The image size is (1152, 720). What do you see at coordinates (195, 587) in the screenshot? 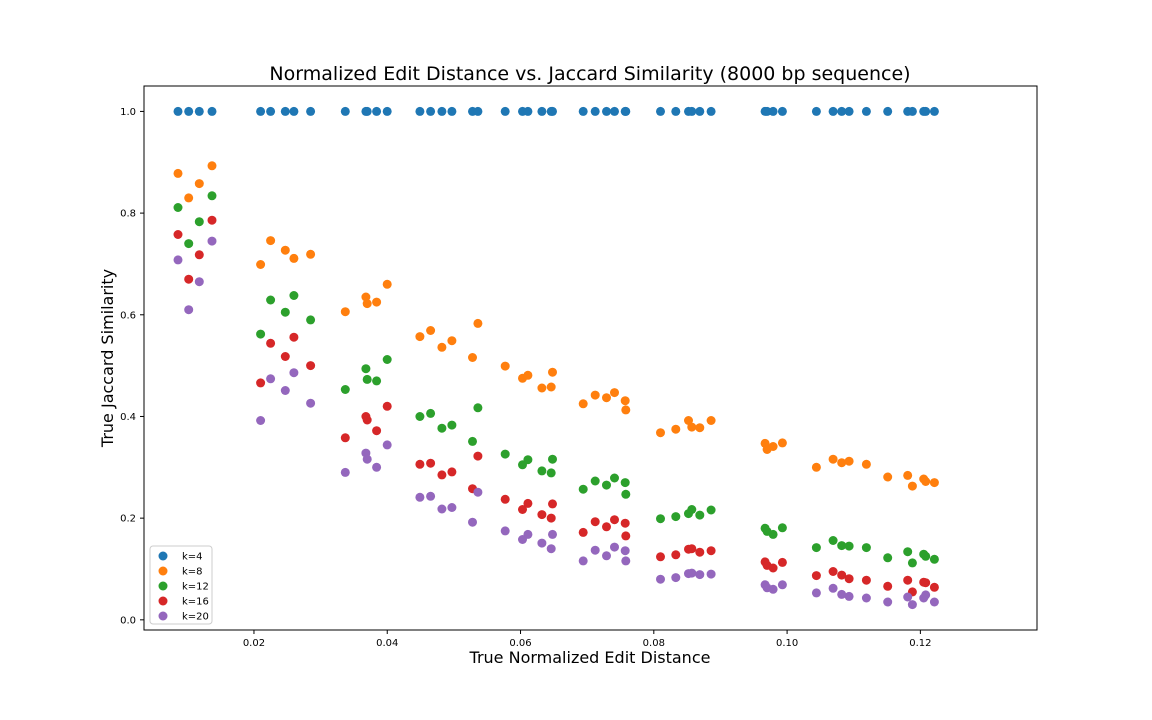
I see `legend-label-k12: k=12` at bounding box center [195, 587].